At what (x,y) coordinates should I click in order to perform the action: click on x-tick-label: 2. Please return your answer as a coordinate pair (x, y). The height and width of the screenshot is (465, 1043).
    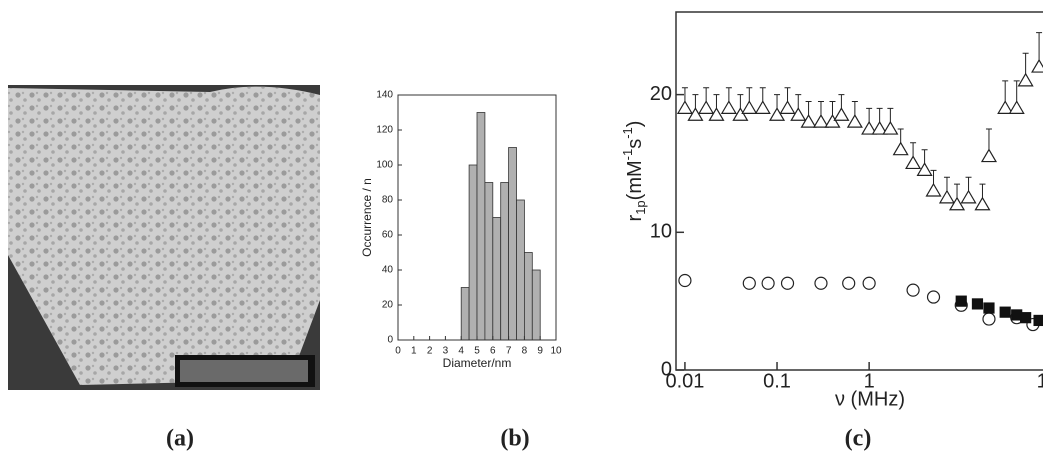
    Looking at the image, I should click on (430, 351).